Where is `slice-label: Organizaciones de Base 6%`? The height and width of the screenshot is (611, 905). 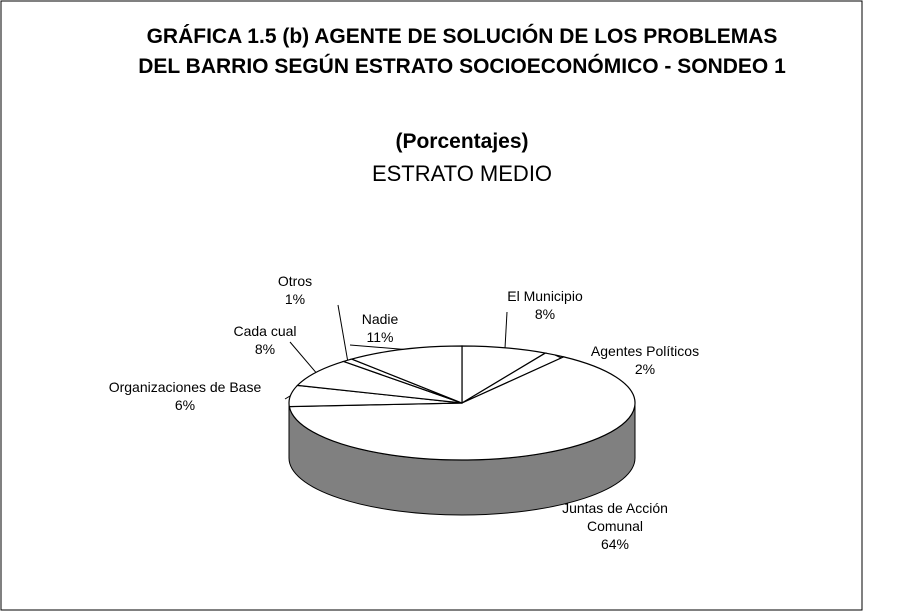
slice-label: Organizaciones de Base 6% is located at coordinates (185, 396).